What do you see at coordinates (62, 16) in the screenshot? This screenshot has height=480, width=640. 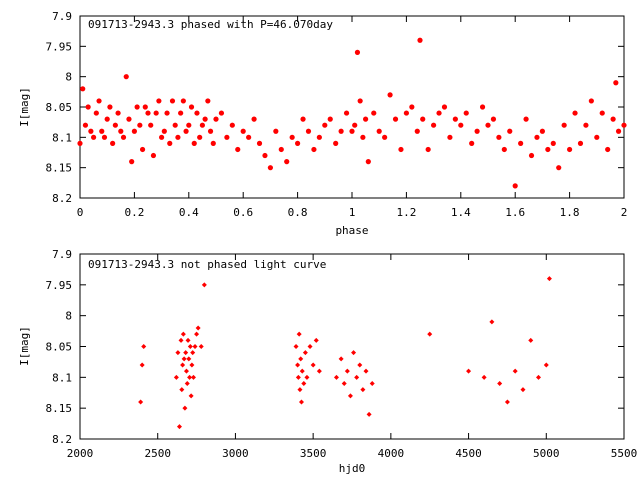 I see `y-tick-label: 7.9` at bounding box center [62, 16].